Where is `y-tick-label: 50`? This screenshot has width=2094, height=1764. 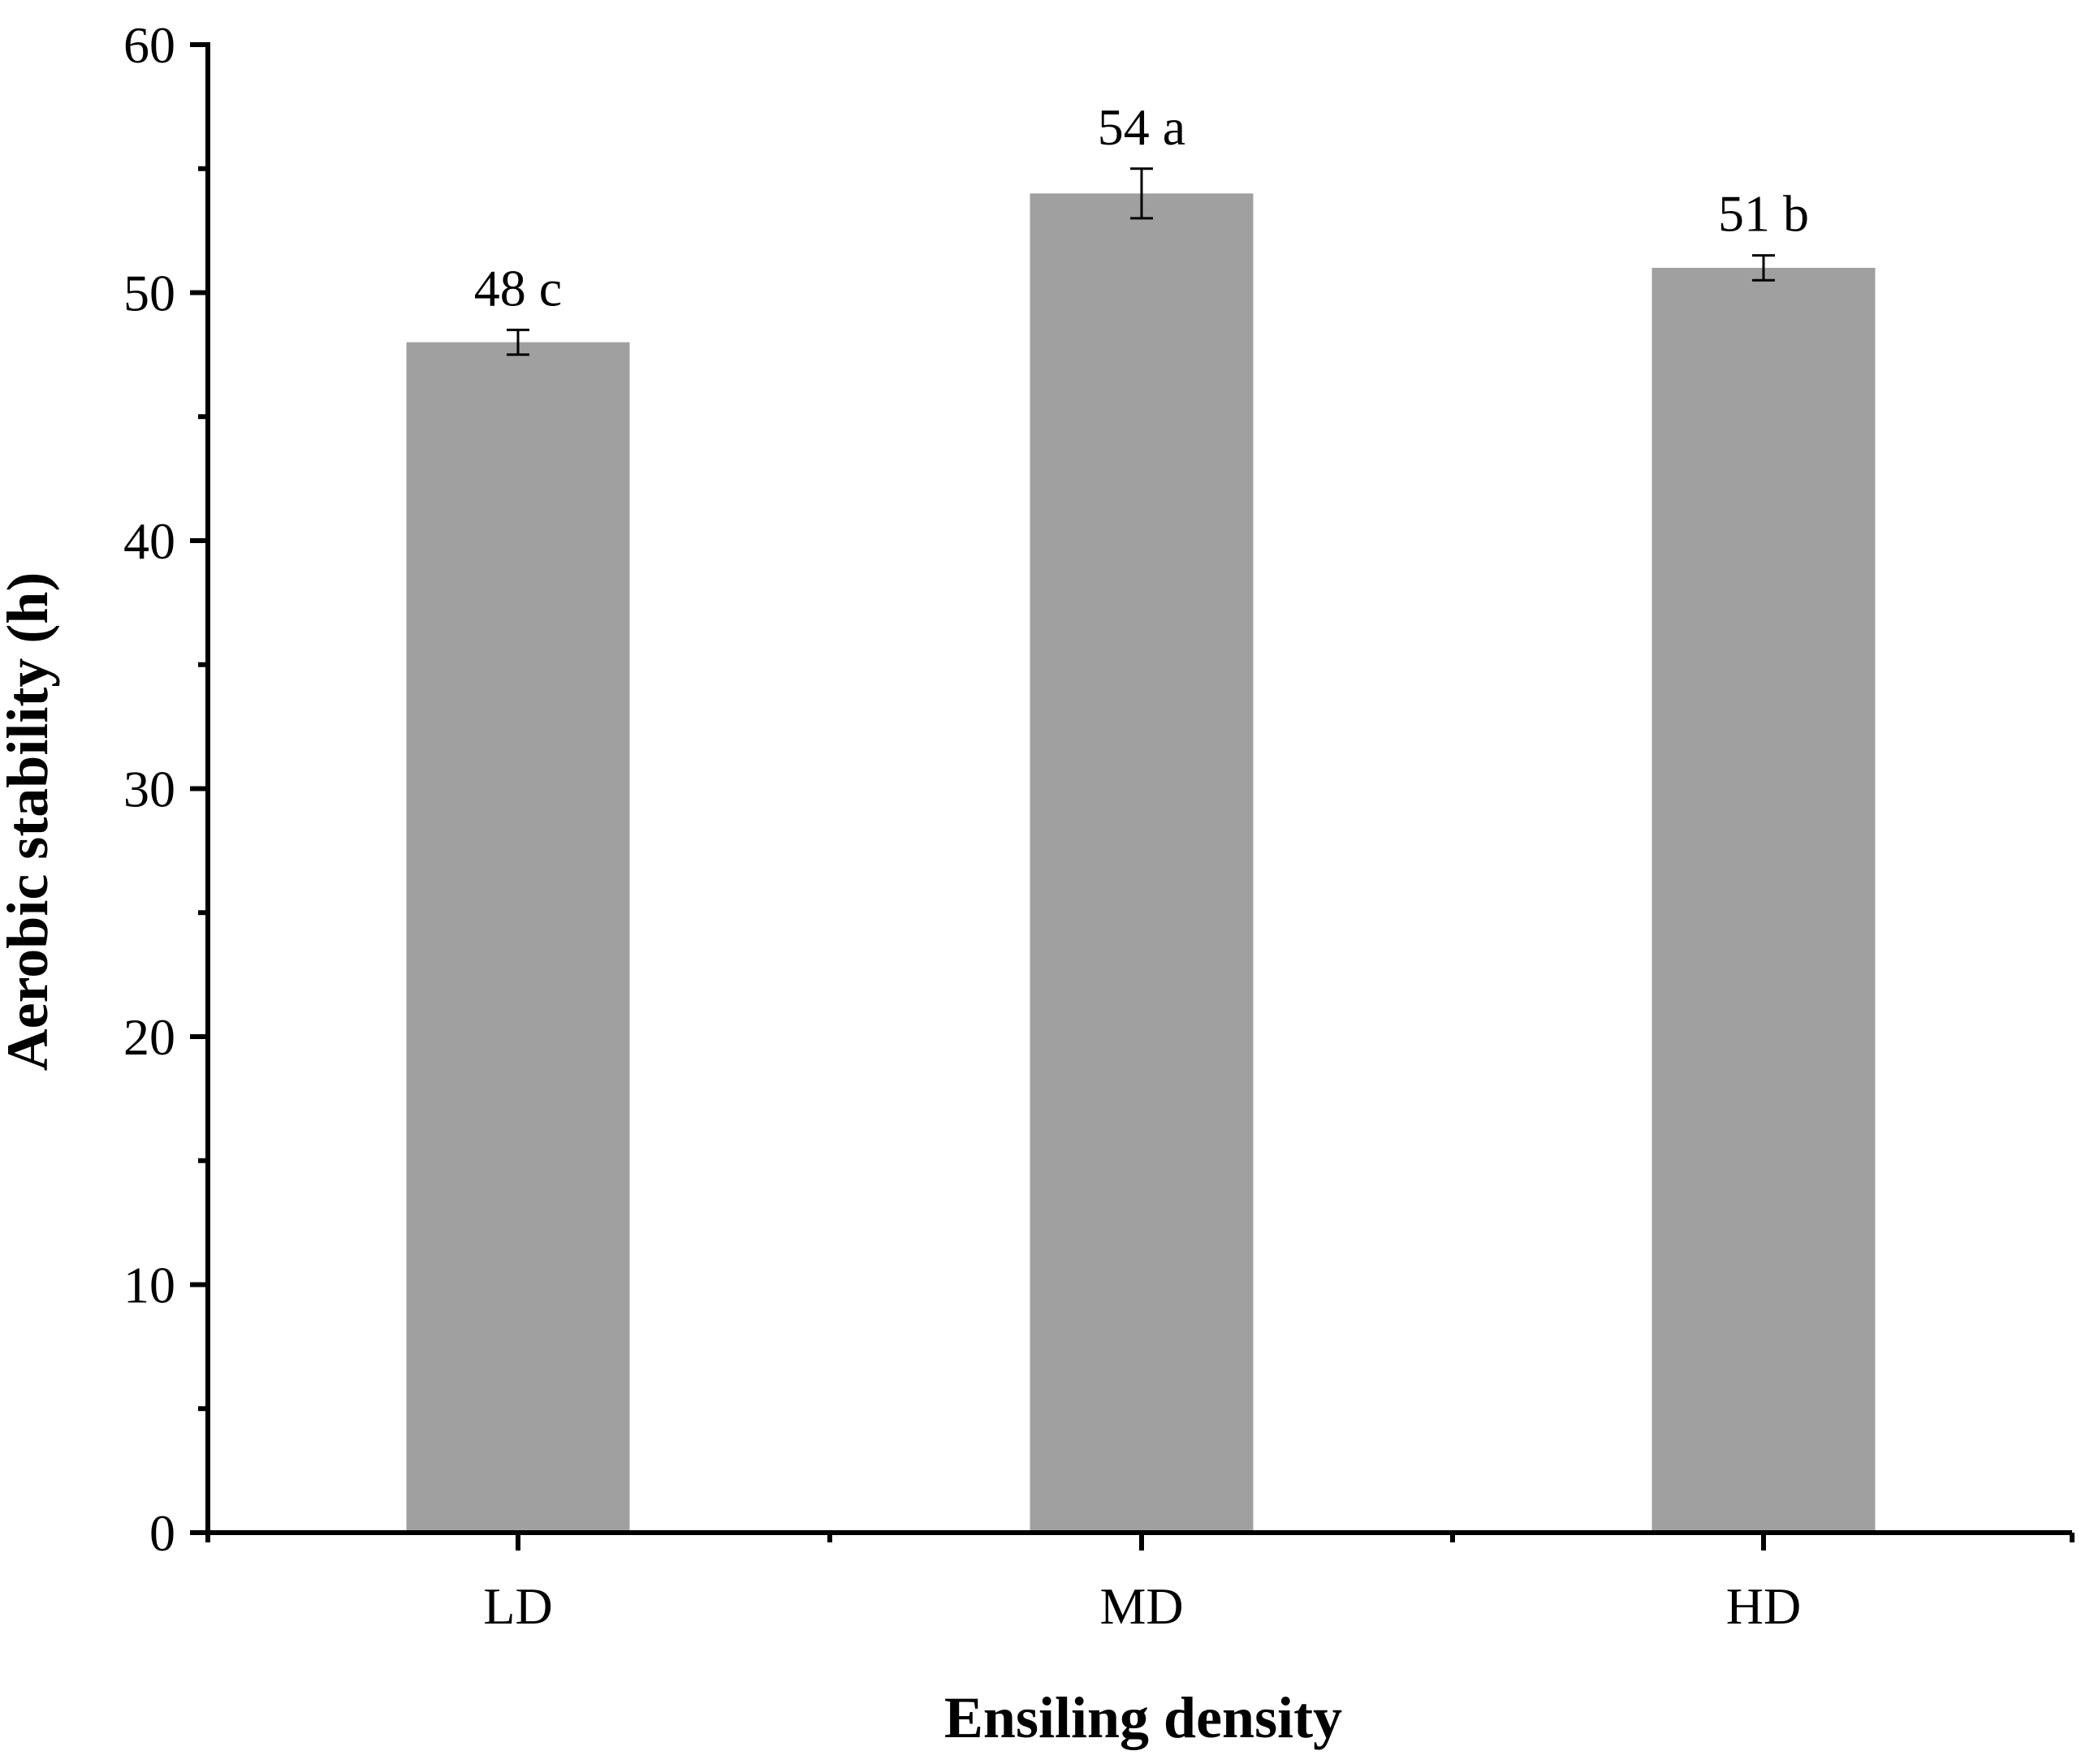 y-tick-label: 50 is located at coordinates (149, 293).